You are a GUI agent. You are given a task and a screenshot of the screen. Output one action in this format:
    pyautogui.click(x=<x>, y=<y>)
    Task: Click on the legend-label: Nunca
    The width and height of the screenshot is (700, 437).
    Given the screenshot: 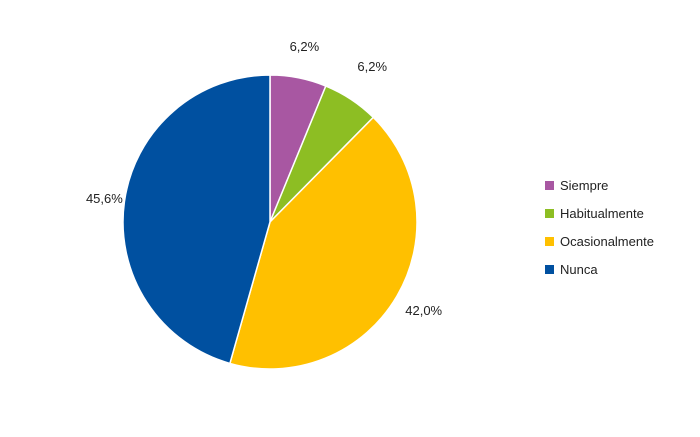 What is the action you would take?
    pyautogui.click(x=579, y=269)
    